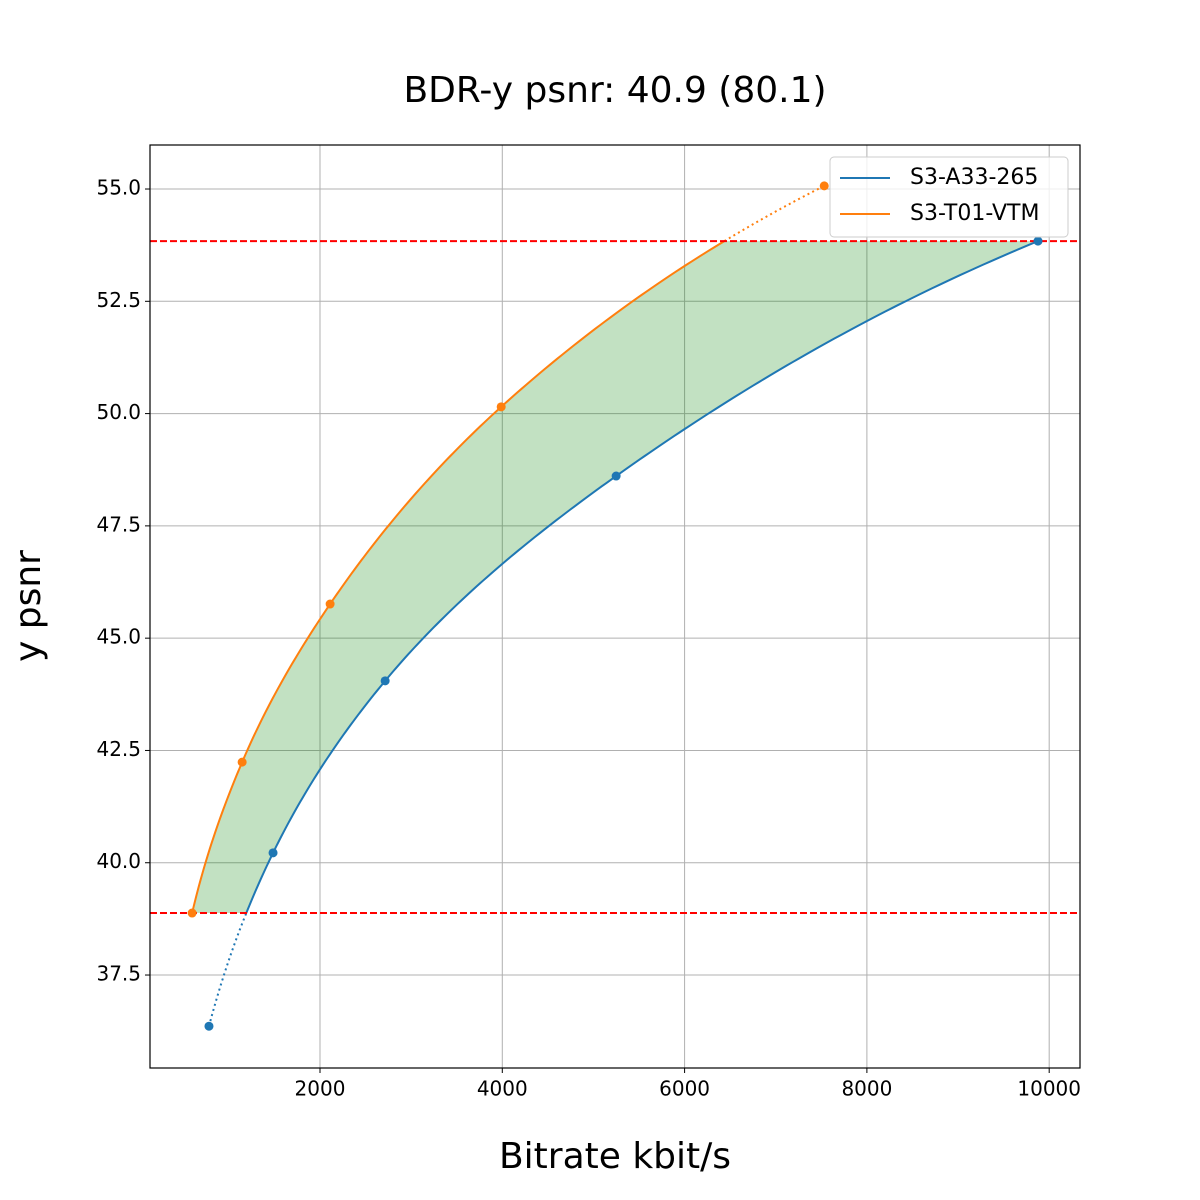 The height and width of the screenshot is (1200, 1200). Describe the element at coordinates (866, 1089) in the screenshot. I see `x-tick-label: 8000` at that location.